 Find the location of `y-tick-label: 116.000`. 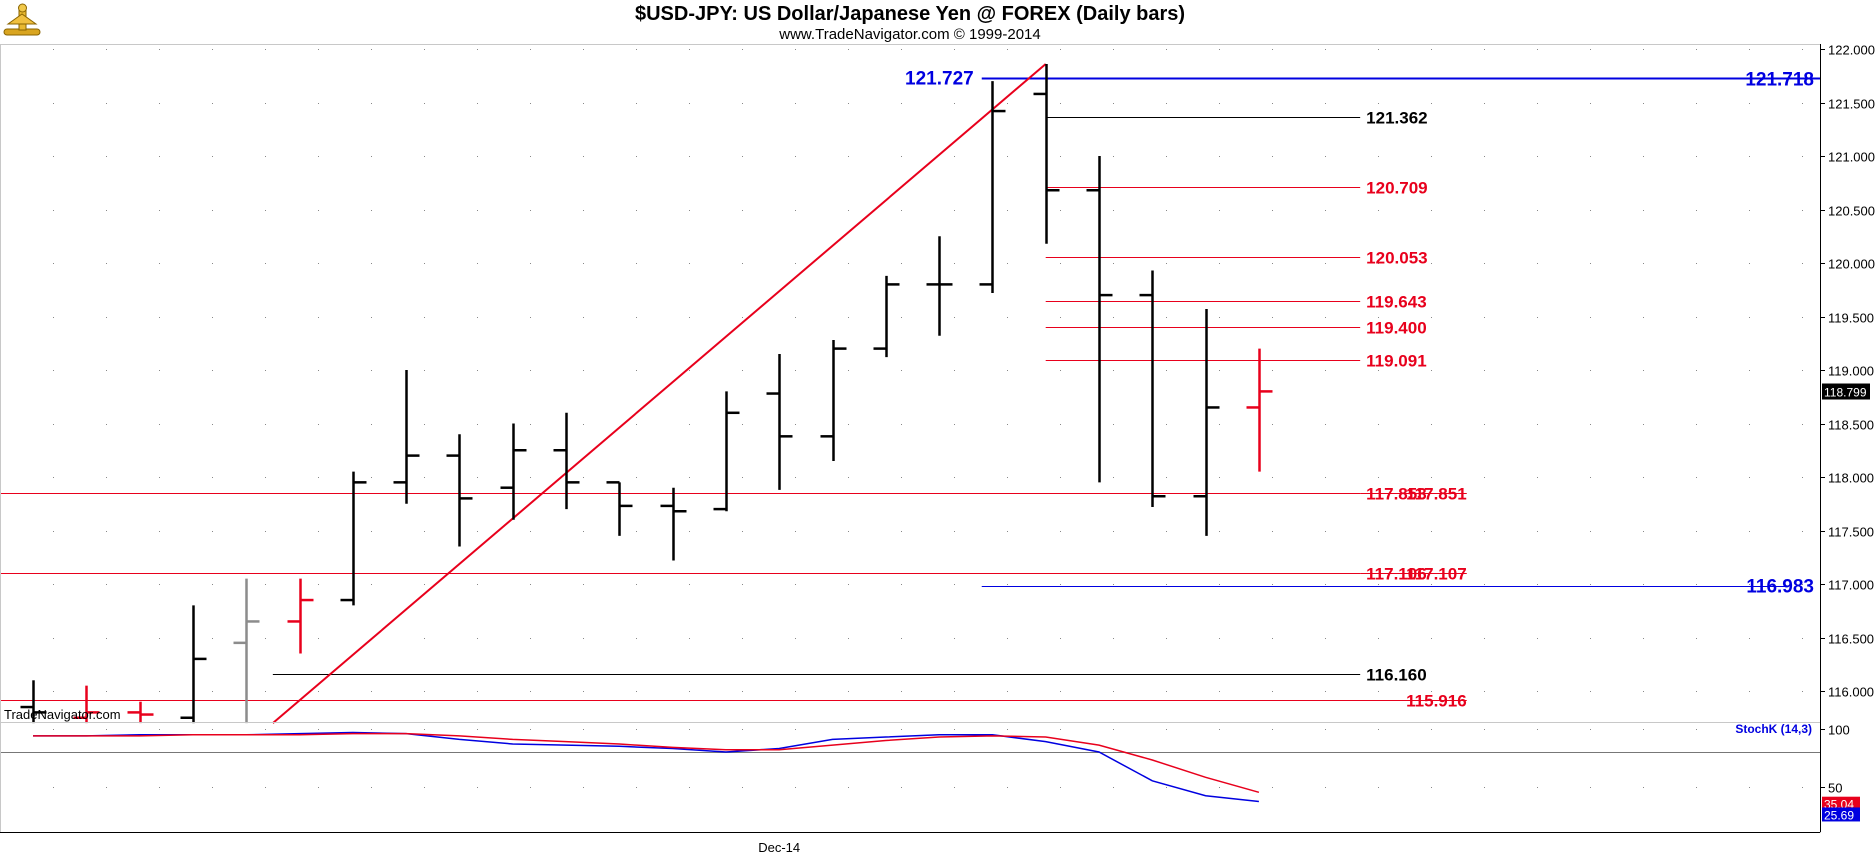

y-tick-label: 116.000 is located at coordinates (1851, 692).